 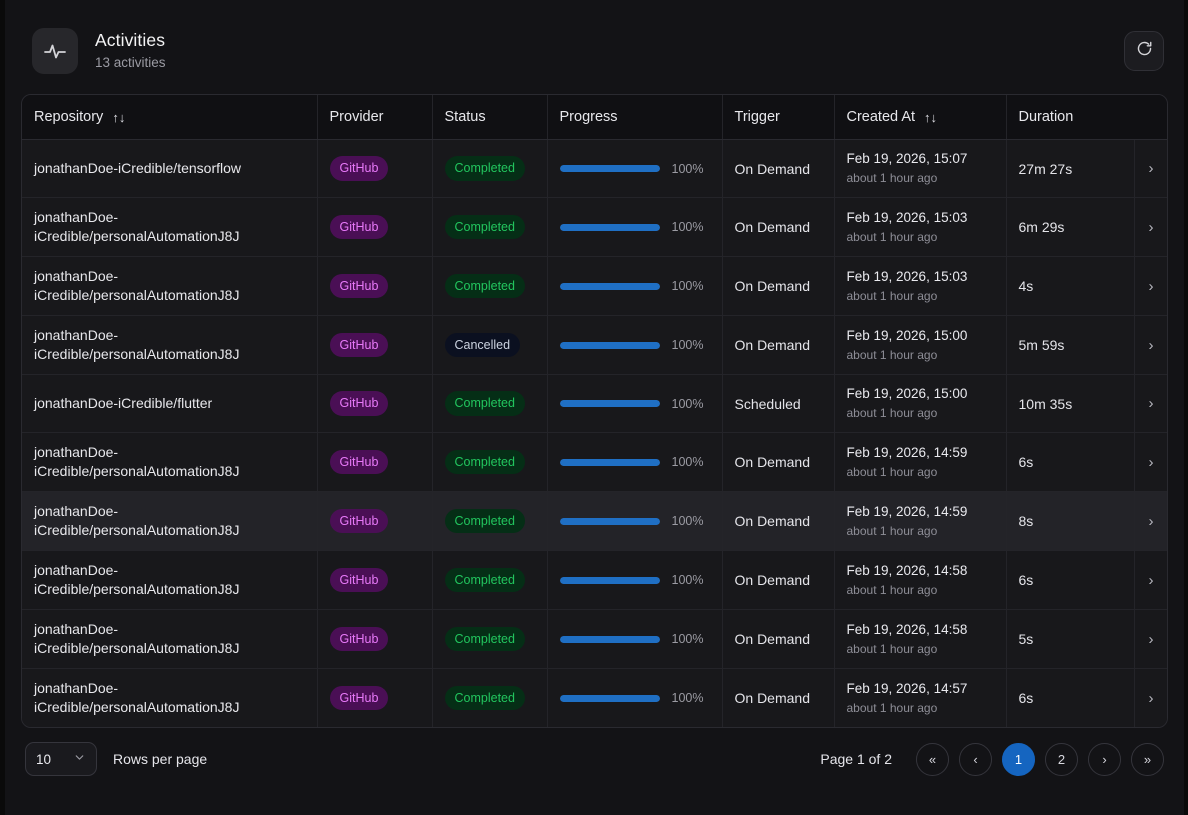 What do you see at coordinates (61, 759) in the screenshot?
I see `rows-per-page-select: 10` at bounding box center [61, 759].